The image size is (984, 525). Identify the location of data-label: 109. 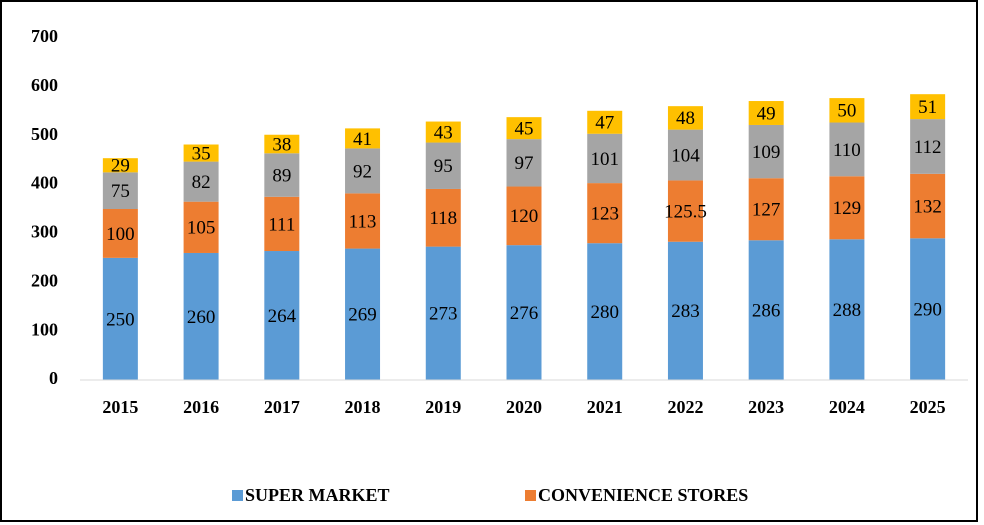
(766, 152).